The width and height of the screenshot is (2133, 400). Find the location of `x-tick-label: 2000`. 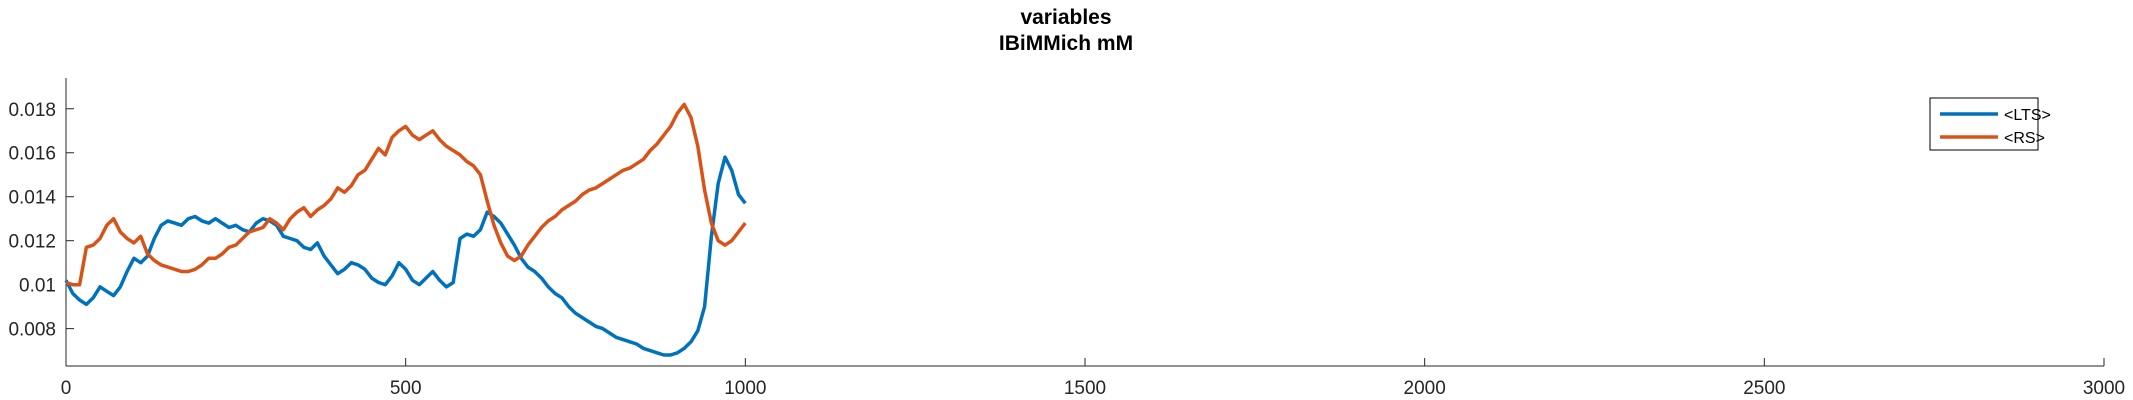

x-tick-label: 2000 is located at coordinates (1425, 388).